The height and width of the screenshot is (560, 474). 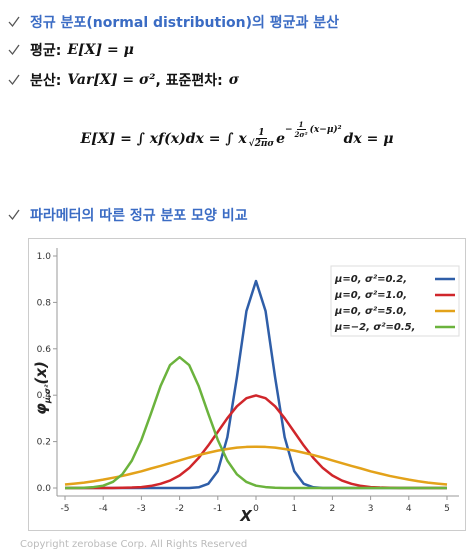 What do you see at coordinates (261, 144) in the screenshot?
I see `denominator: √2πσ` at bounding box center [261, 144].